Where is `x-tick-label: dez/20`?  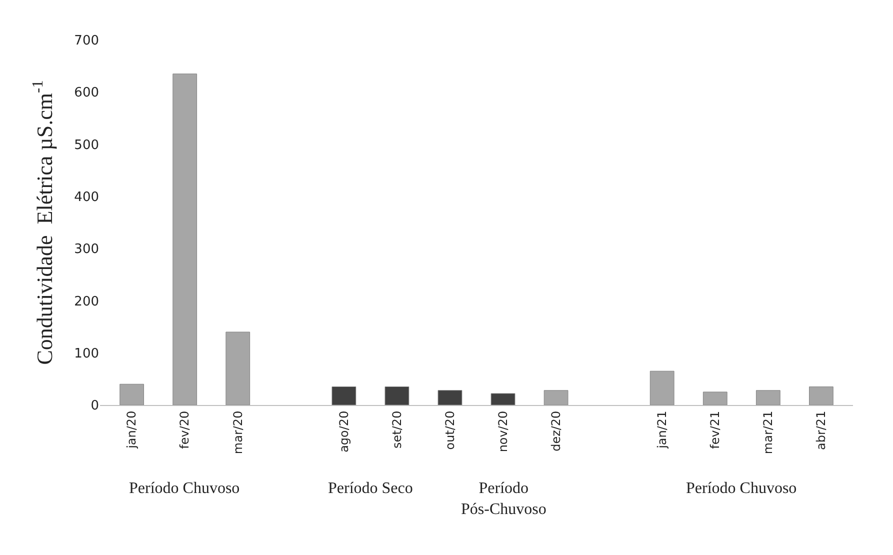 x-tick-label: dez/20 is located at coordinates (555, 431).